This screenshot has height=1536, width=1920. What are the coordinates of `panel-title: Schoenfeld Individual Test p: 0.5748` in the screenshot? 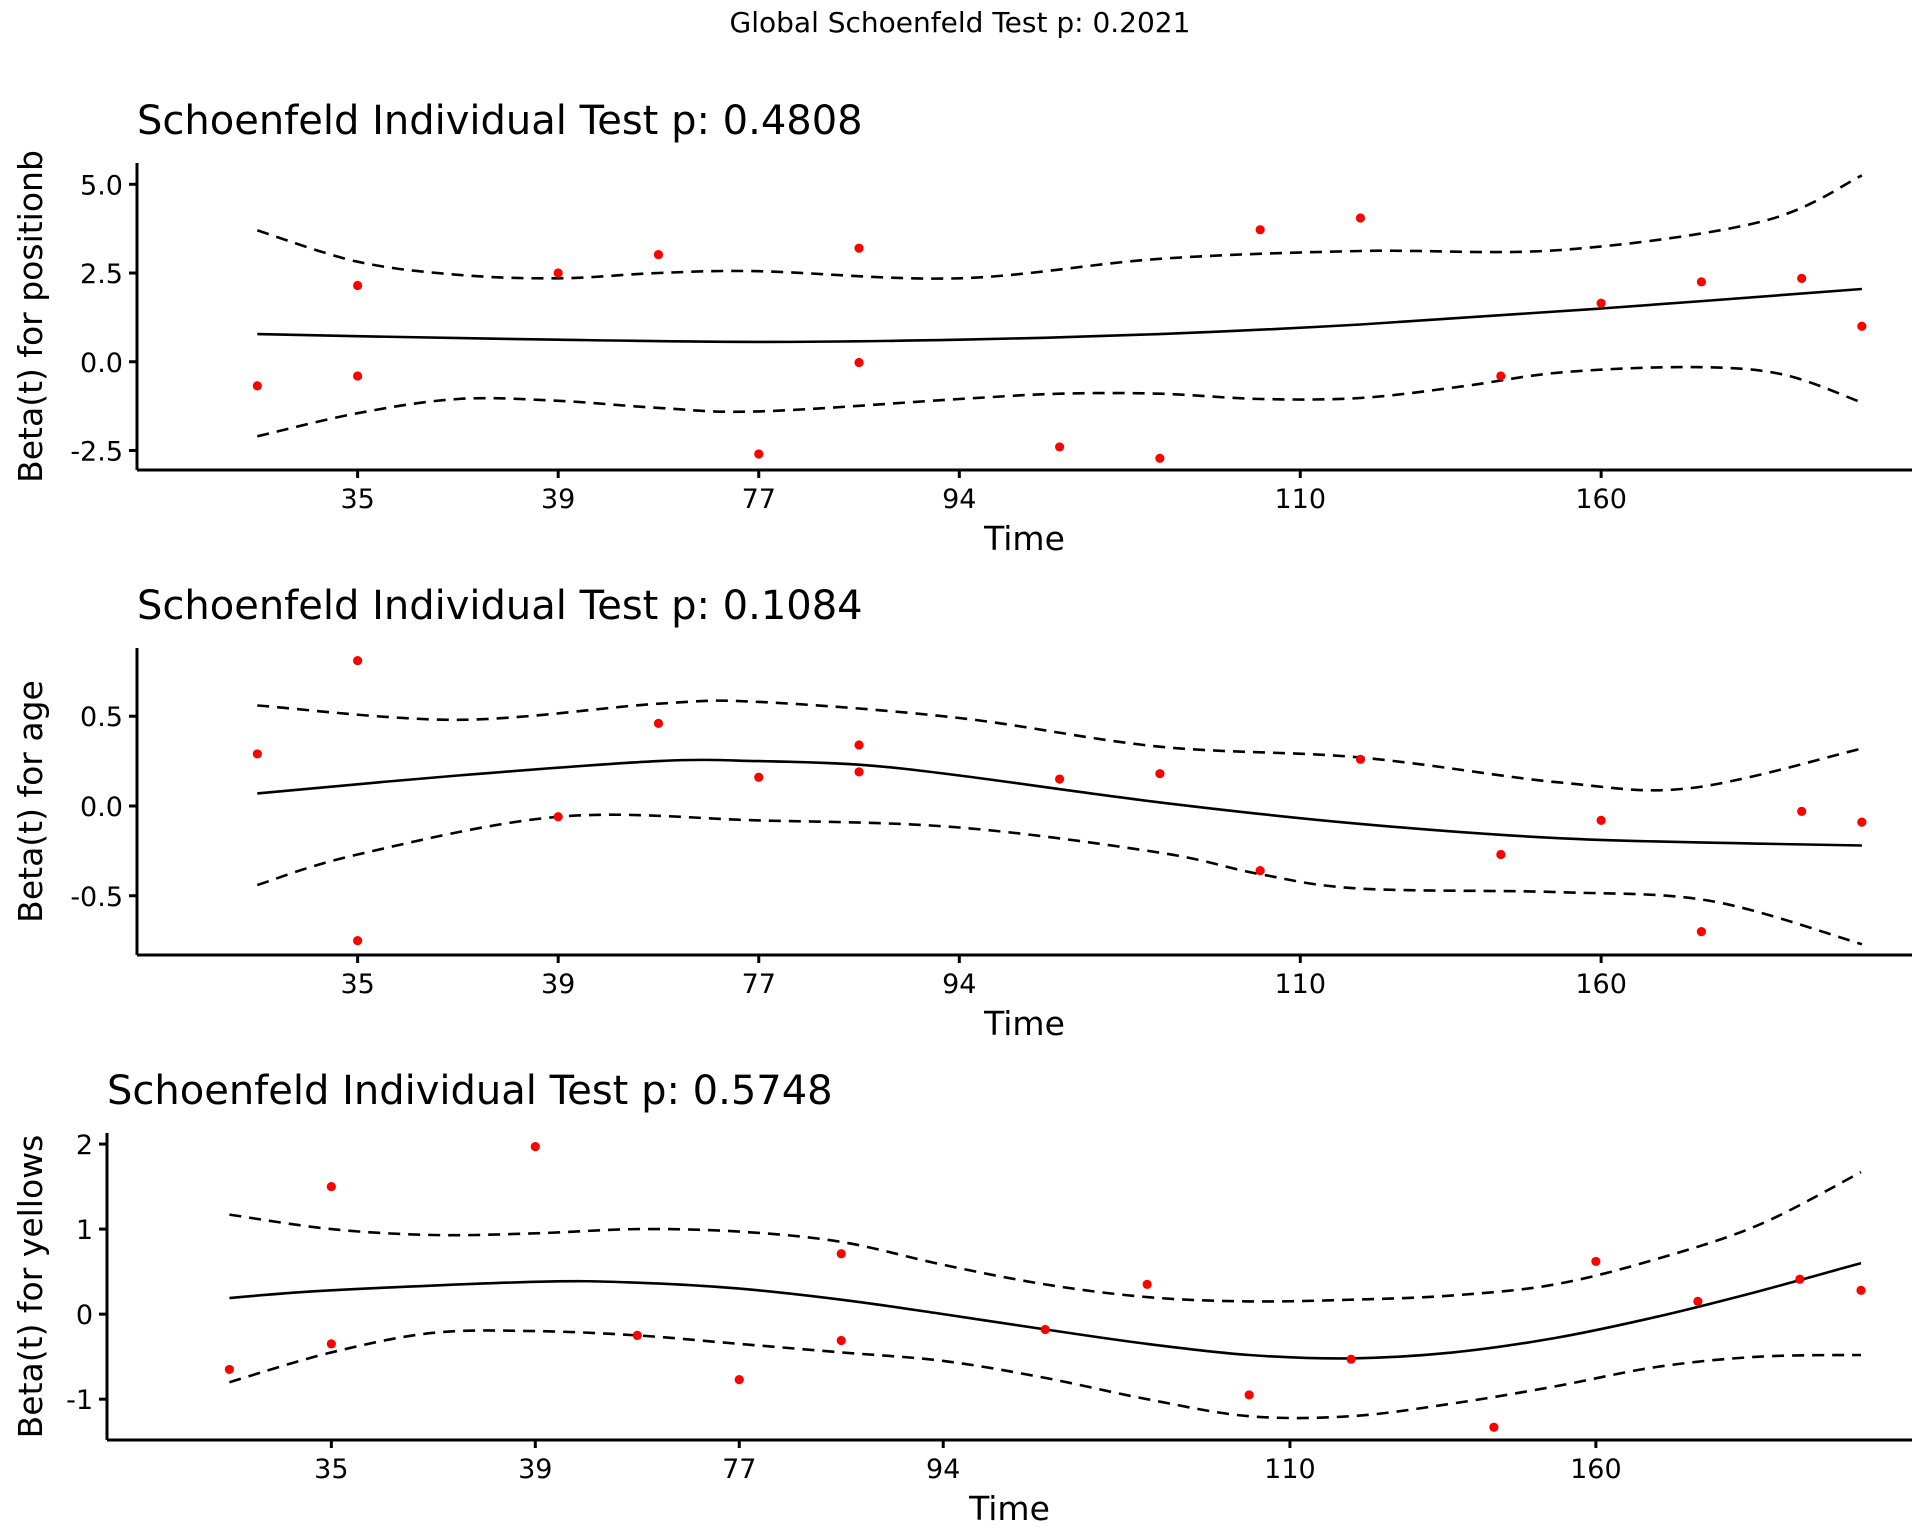 It's located at (470, 1091).